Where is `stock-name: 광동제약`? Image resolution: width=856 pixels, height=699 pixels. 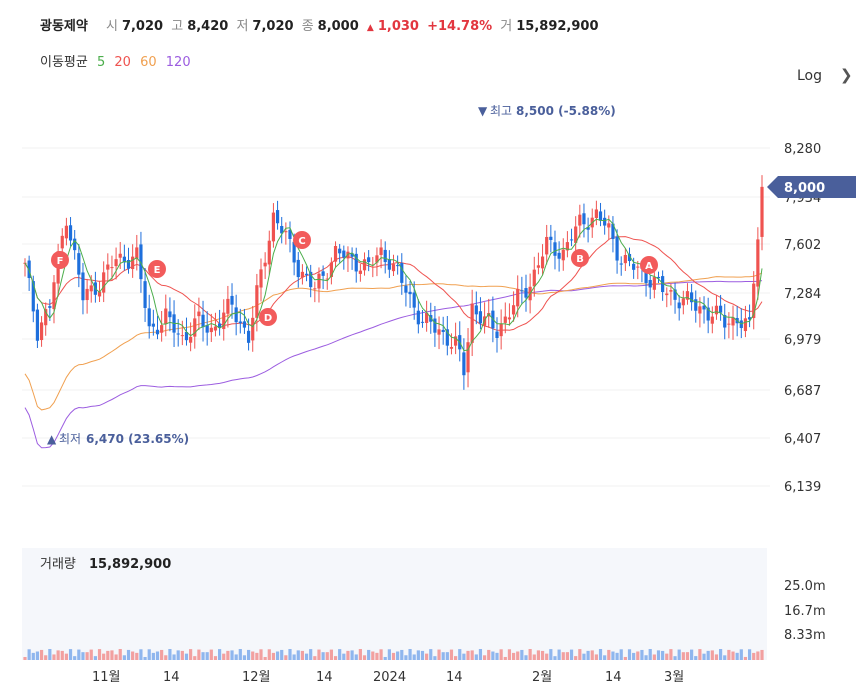 stock-name: 광동제약 is located at coordinates (64, 26).